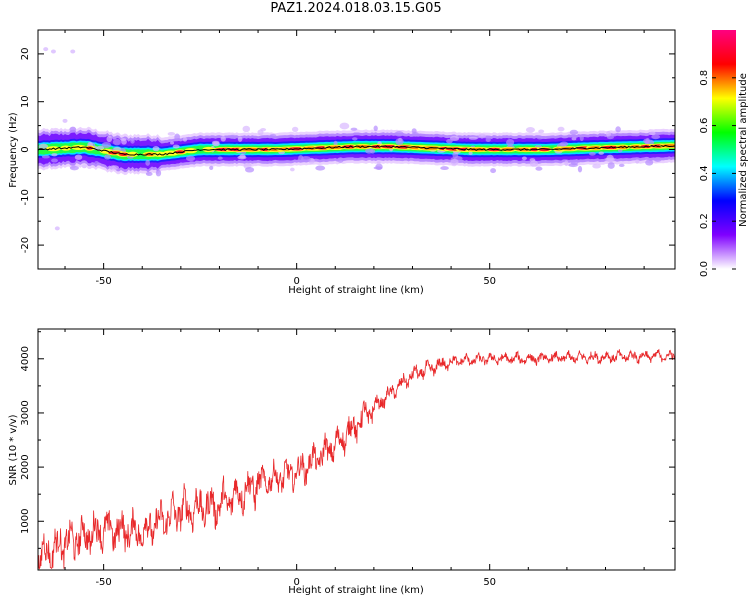 The width and height of the screenshot is (750, 600). I want to click on snr-xtick-label: 50, so click(489, 582).